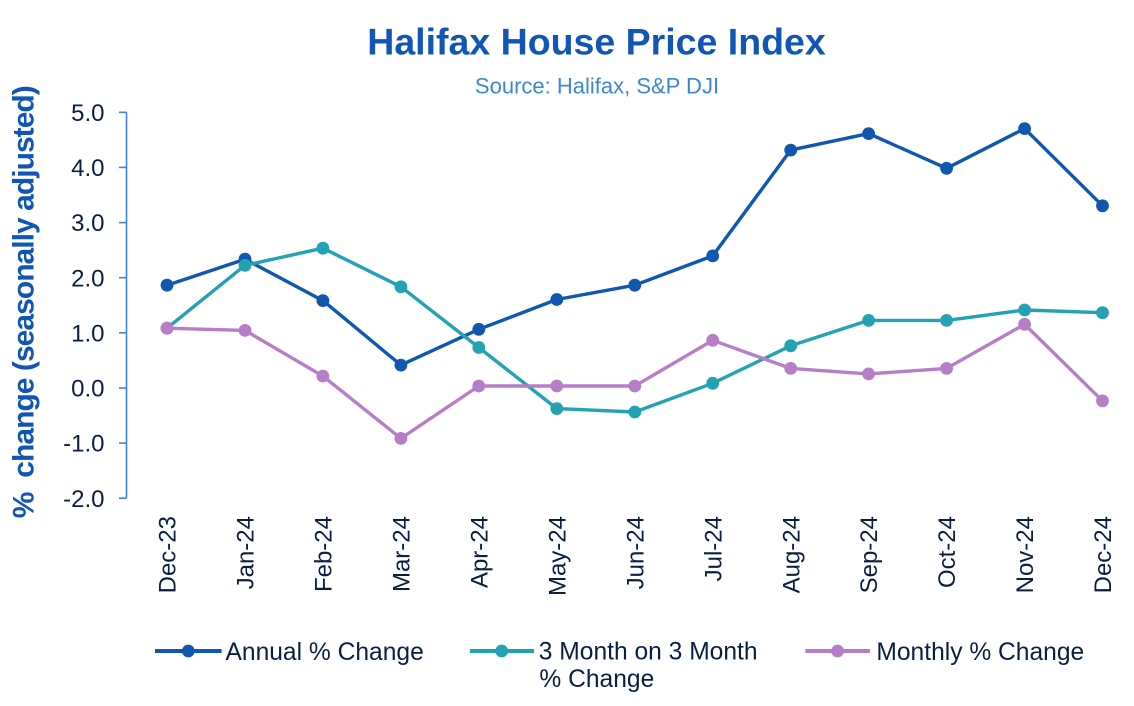  Describe the element at coordinates (596, 679) in the screenshot. I see `svg-text: % Change` at that location.